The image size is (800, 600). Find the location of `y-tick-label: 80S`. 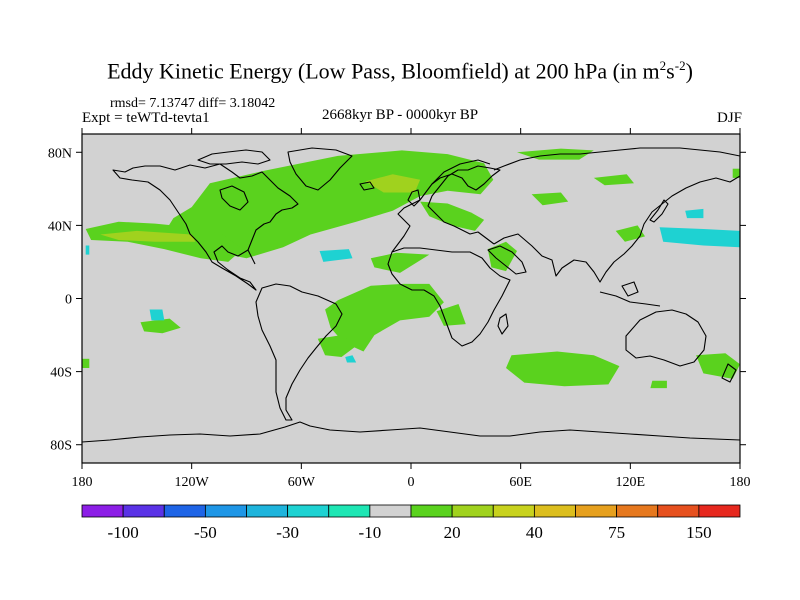

y-tick-label: 80S is located at coordinates (61, 446).